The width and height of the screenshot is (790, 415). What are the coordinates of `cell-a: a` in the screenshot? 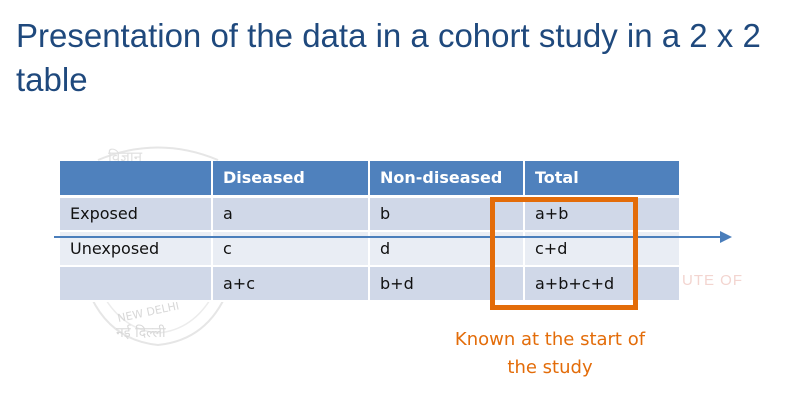 It's located at (291, 214).